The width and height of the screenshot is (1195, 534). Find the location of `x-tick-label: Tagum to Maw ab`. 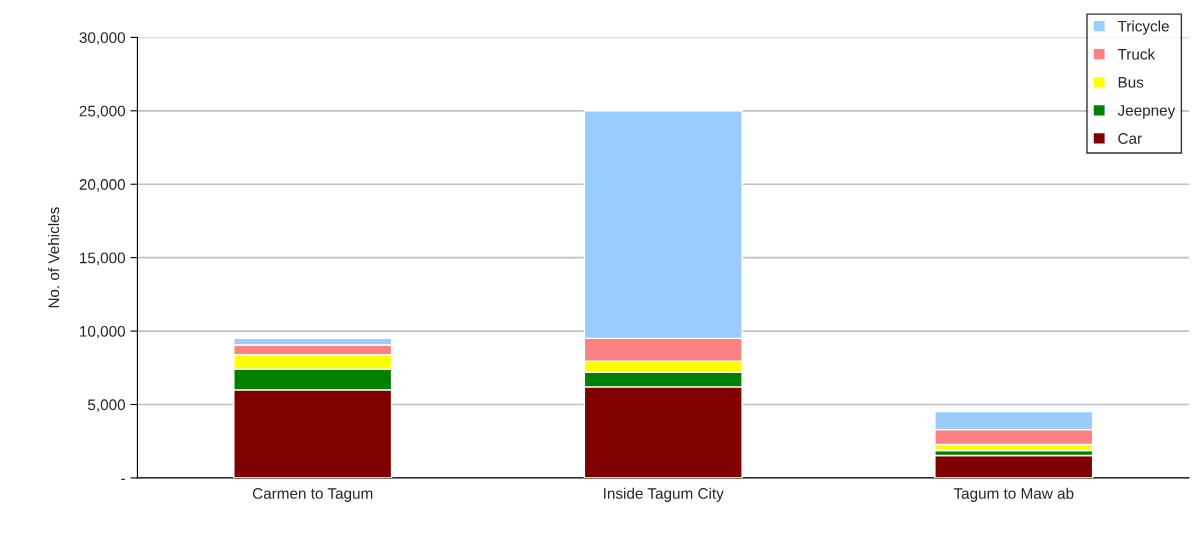

x-tick-label: Tagum to Maw ab is located at coordinates (1013, 494).